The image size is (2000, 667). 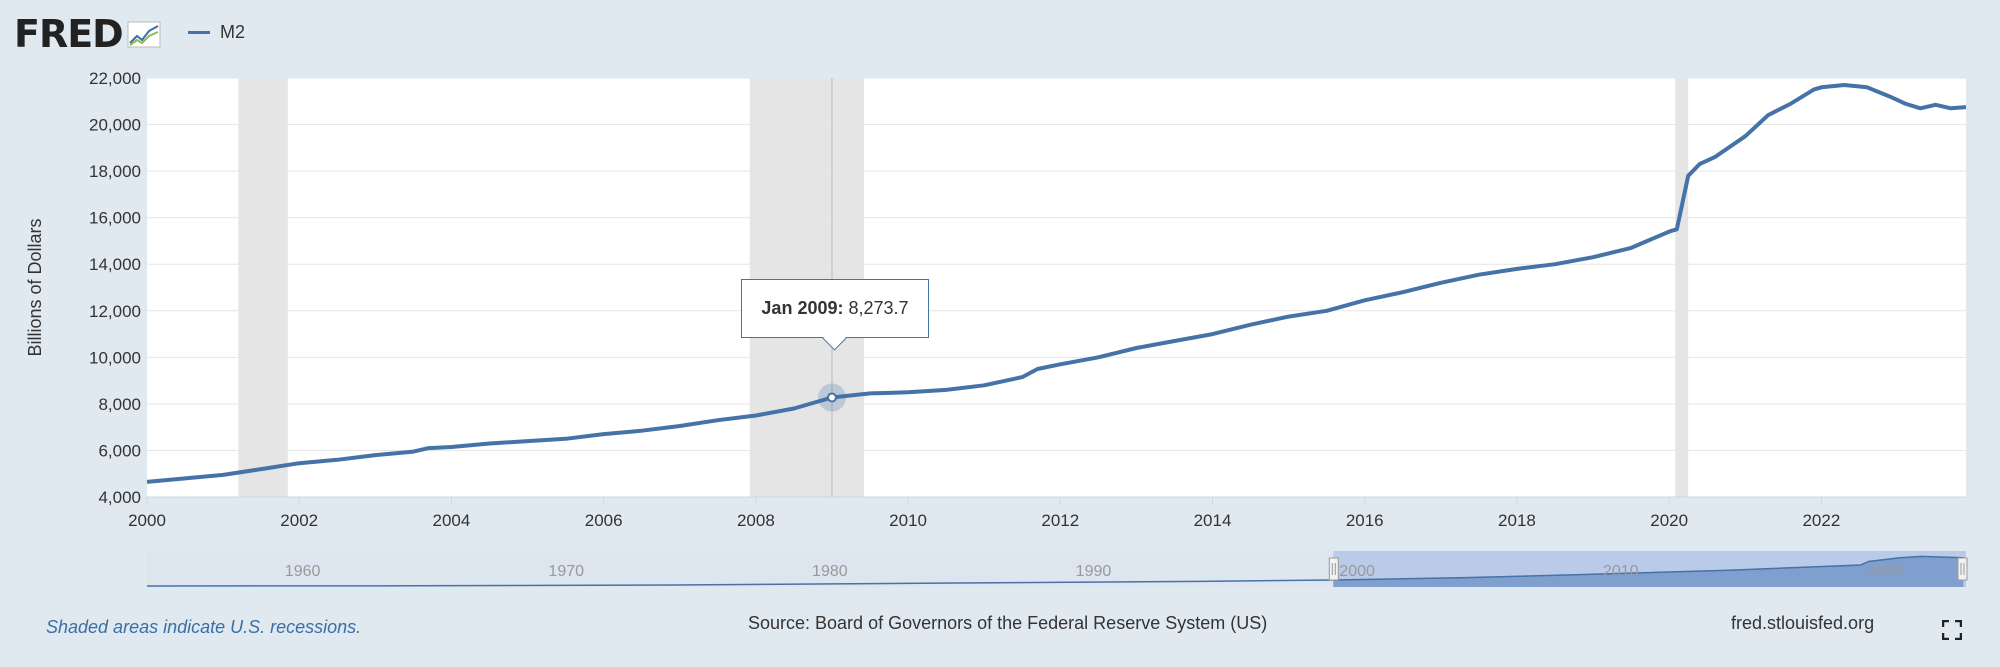 I want to click on navigator-label: 1970, so click(x=566, y=571).